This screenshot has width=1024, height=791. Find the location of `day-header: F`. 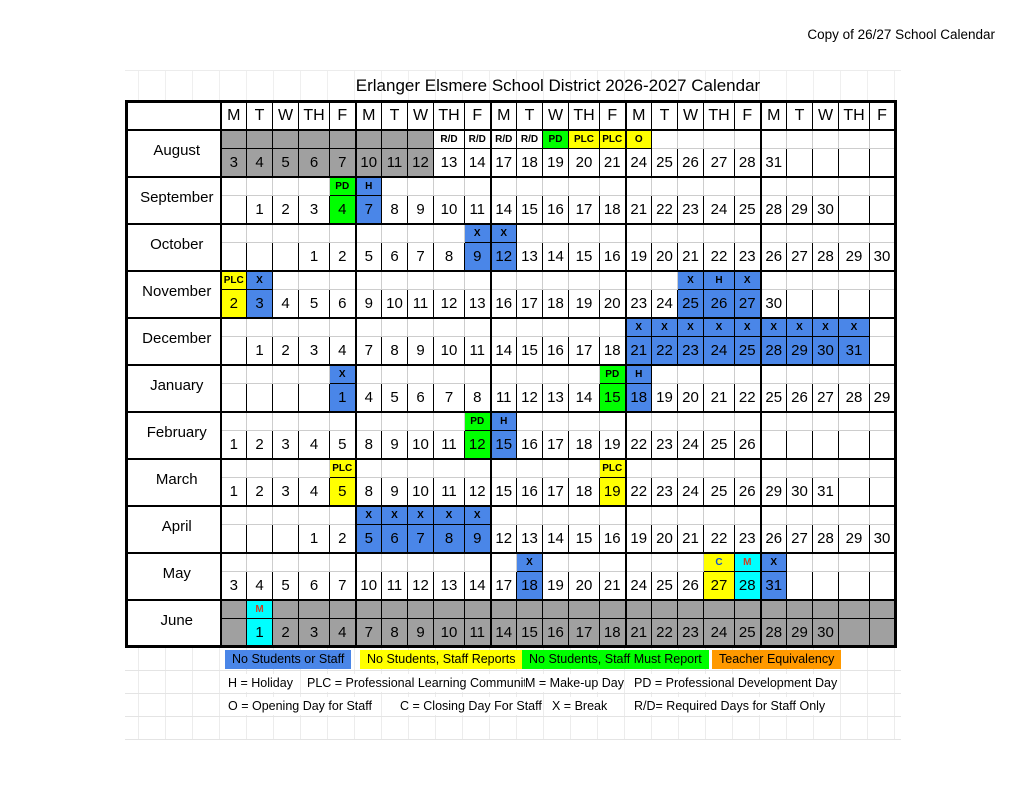

day-header: F is located at coordinates (612, 116).